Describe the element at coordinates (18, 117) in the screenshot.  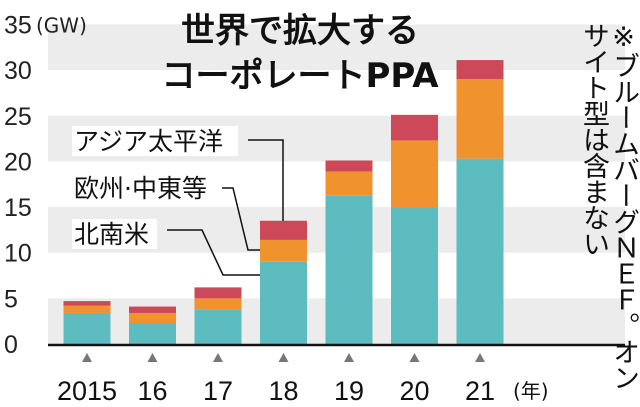
I see `y-tick-label: 25` at that location.